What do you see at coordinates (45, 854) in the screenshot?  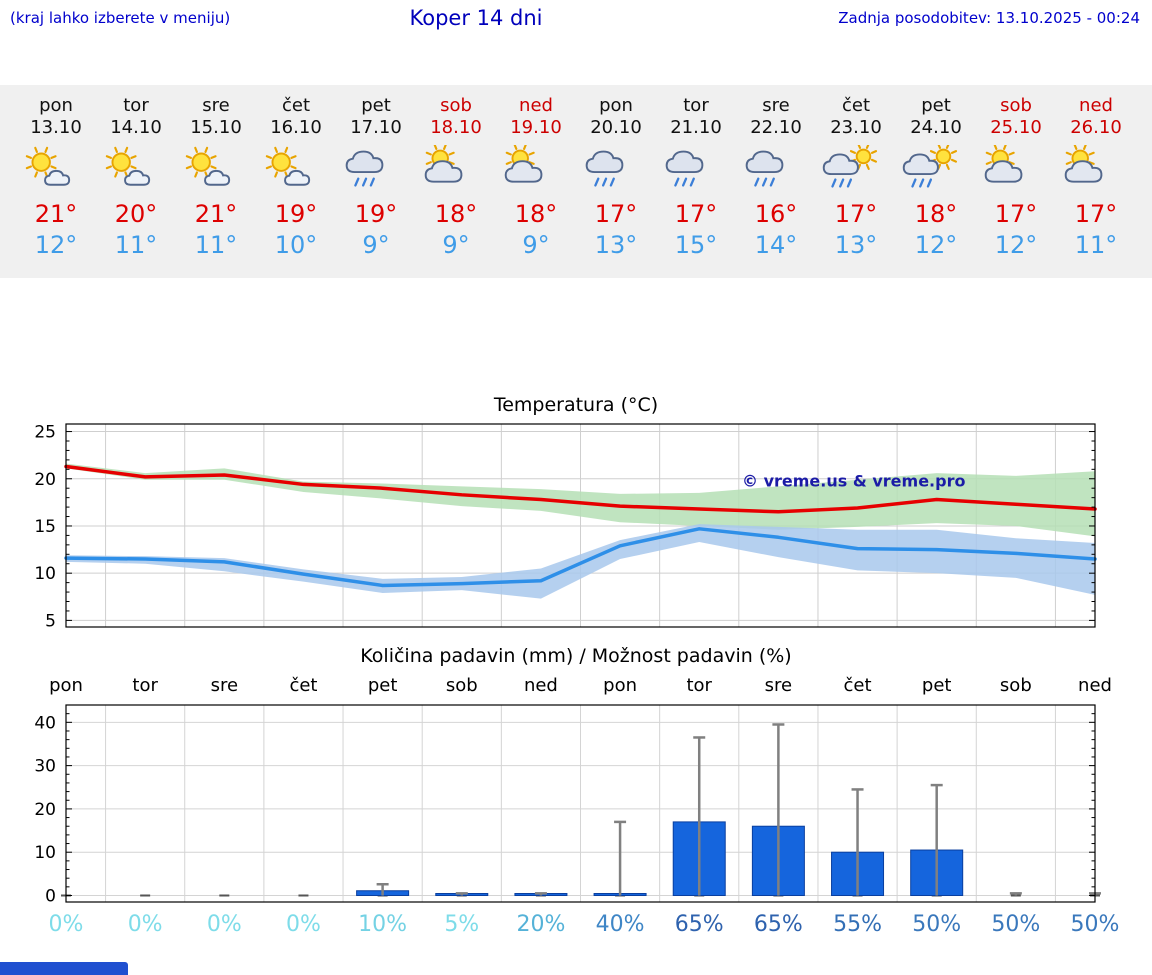 I see `precip-y-tick-label: 10` at bounding box center [45, 854].